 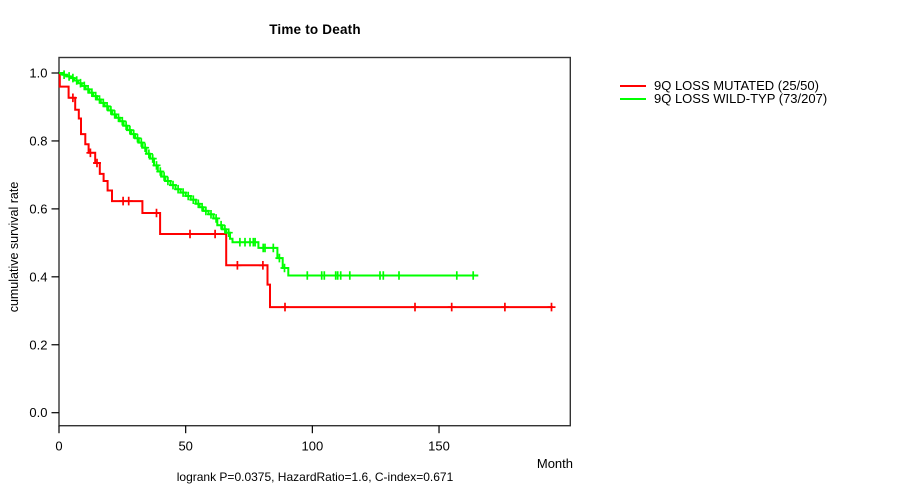 What do you see at coordinates (312, 446) in the screenshot?
I see `x-axis-tick-label: 100` at bounding box center [312, 446].